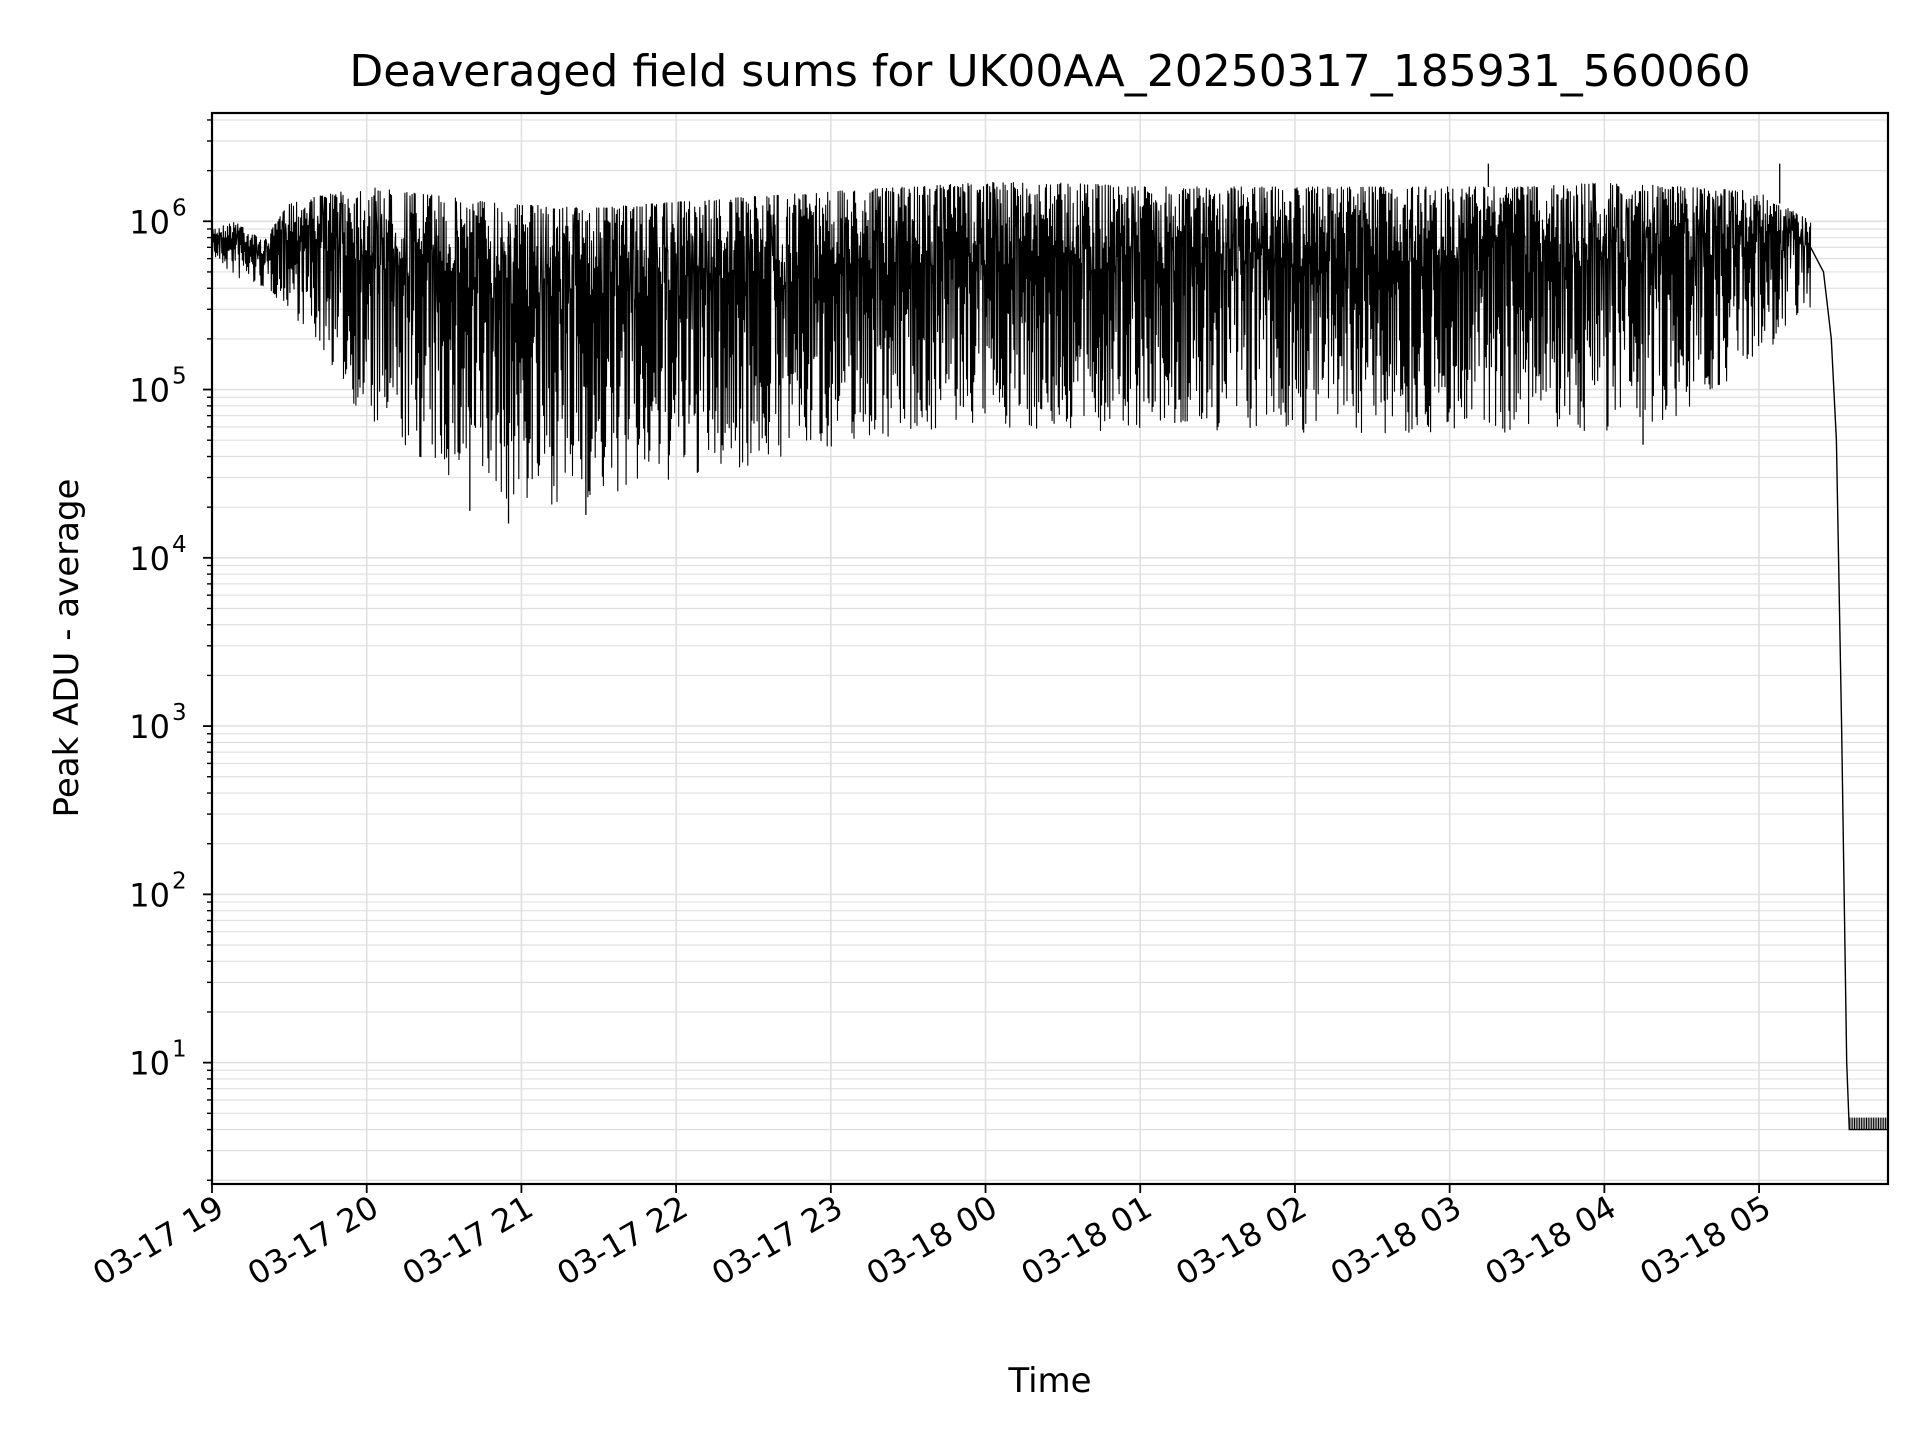 This screenshot has width=1920, height=1440. What do you see at coordinates (777, 1240) in the screenshot?
I see `x-tick-label: 03-17 23` at bounding box center [777, 1240].